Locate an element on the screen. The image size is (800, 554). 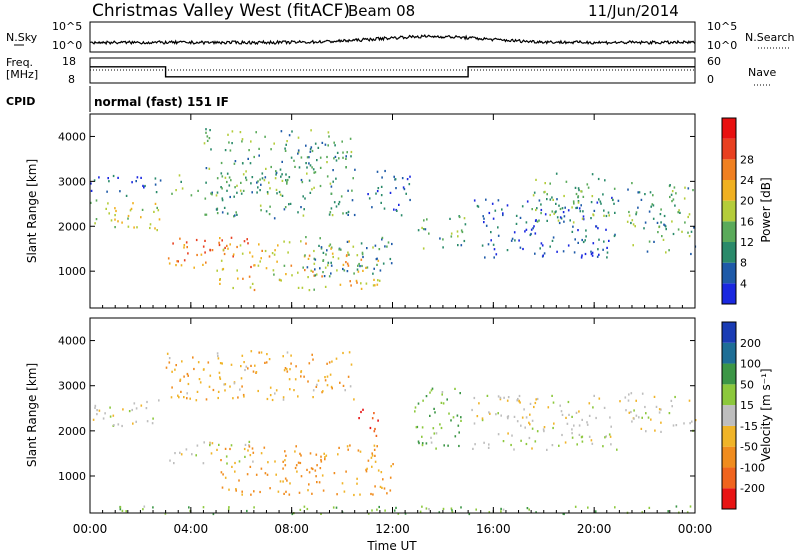
colorbar-swatch is located at coordinates (729, 169).